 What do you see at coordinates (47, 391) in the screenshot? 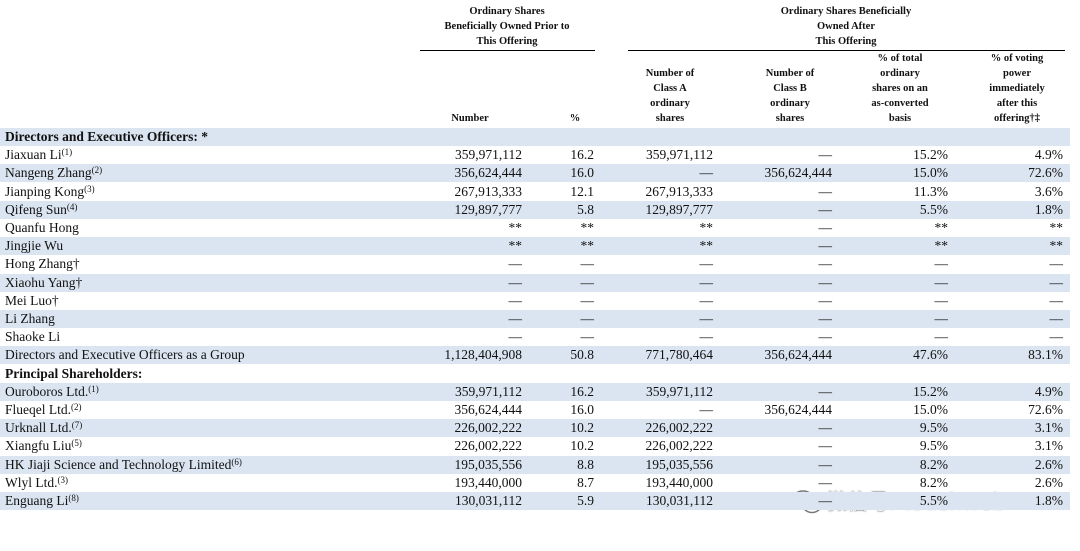
I see `row-name-text: Ouroboros Ltd.` at bounding box center [47, 391].